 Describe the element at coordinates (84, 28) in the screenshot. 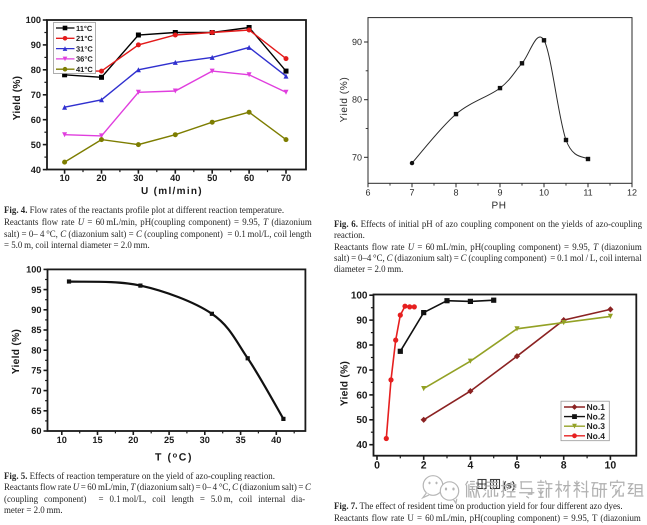

I see `svg-text: 11°C` at that location.